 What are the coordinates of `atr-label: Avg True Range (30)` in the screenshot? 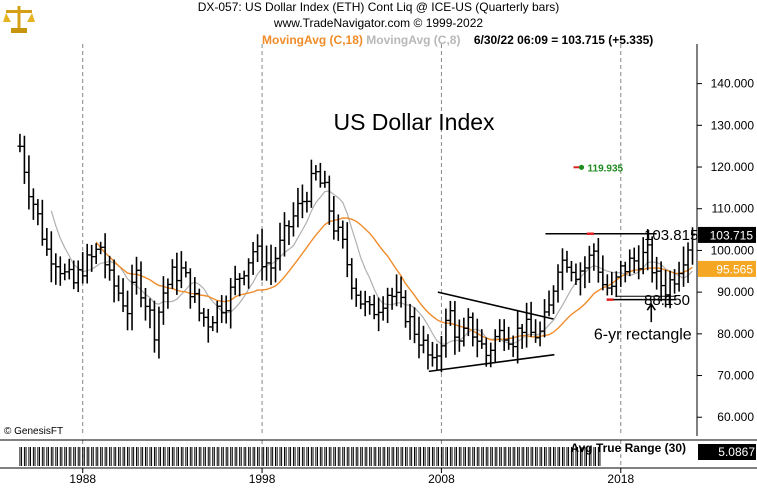 It's located at (628, 448).